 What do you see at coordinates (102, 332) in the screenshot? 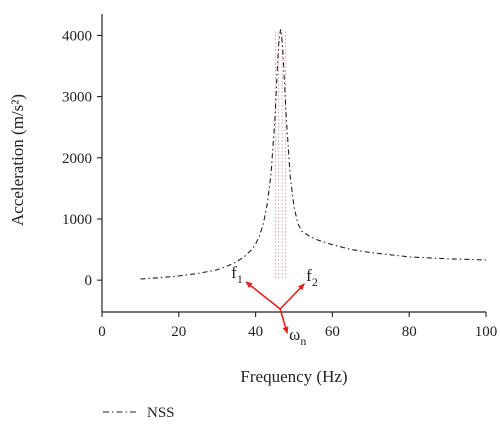
I see `x-tick-label: 0` at bounding box center [102, 332].